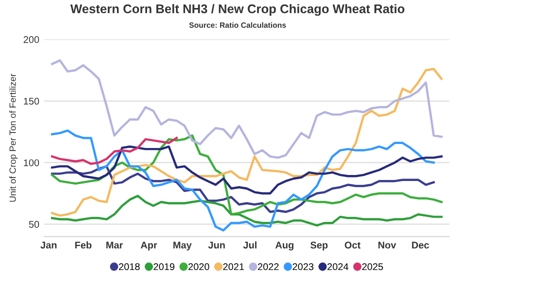  I want to click on legend-label: 2024, so click(337, 266).